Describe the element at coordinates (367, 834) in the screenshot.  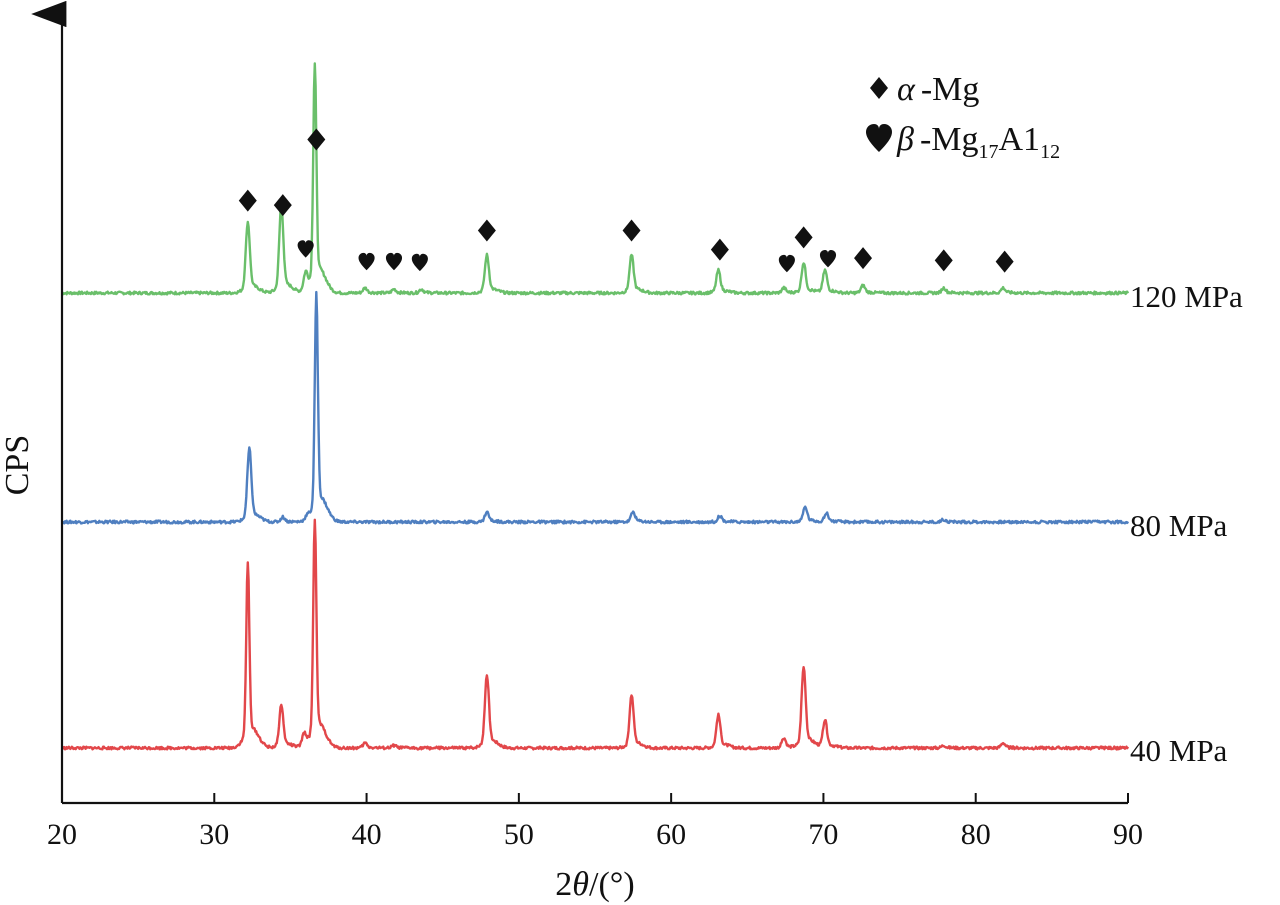
I see `x-tick-label: 40` at that location.